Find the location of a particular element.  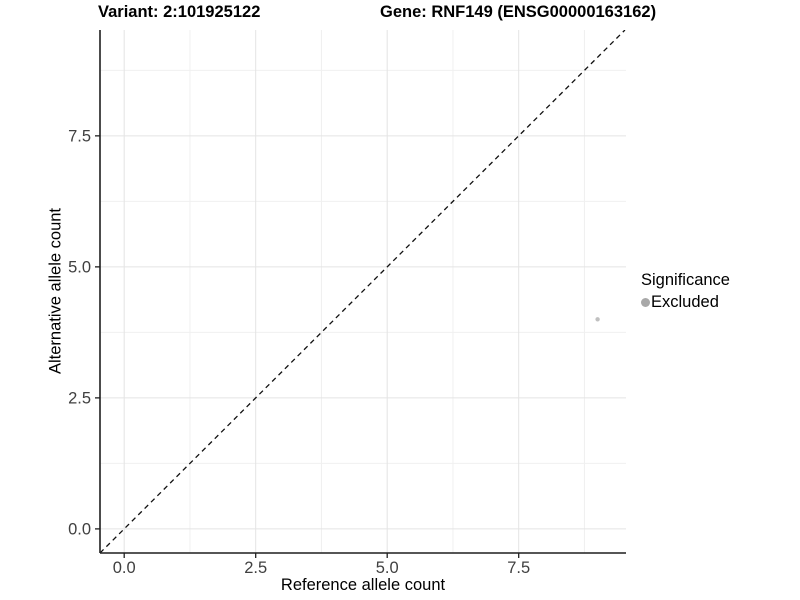

x-axis-title: Reference allele count is located at coordinates (363, 585).